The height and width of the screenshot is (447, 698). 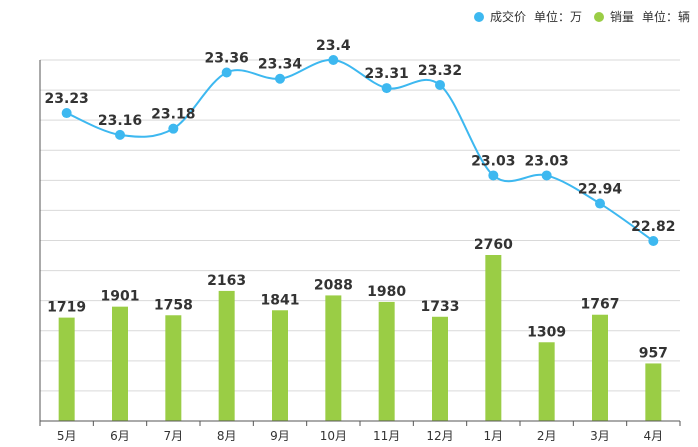 What do you see at coordinates (598, 16) in the screenshot?
I see `legend-sales-marker` at bounding box center [598, 16].